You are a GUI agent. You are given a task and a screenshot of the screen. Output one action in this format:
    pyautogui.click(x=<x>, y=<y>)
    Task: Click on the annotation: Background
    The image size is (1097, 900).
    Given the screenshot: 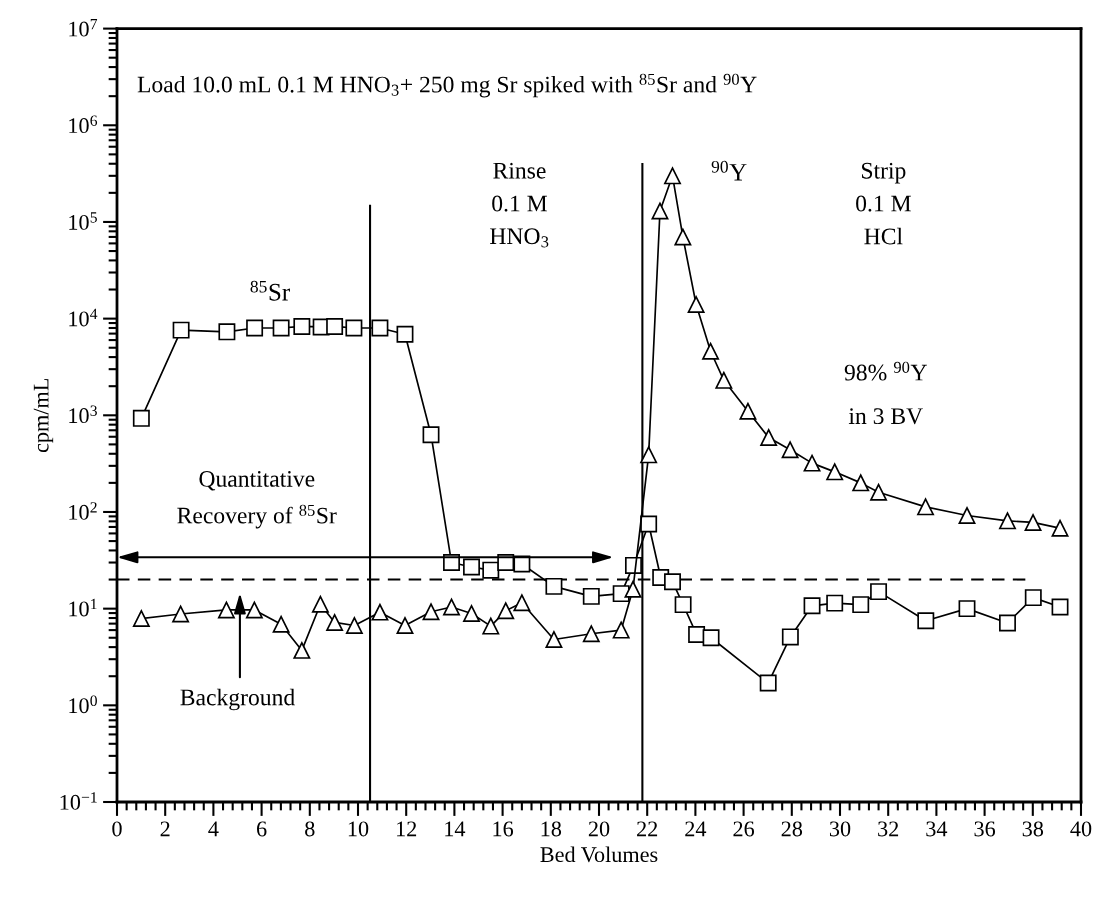 What is the action you would take?
    pyautogui.click(x=237, y=699)
    